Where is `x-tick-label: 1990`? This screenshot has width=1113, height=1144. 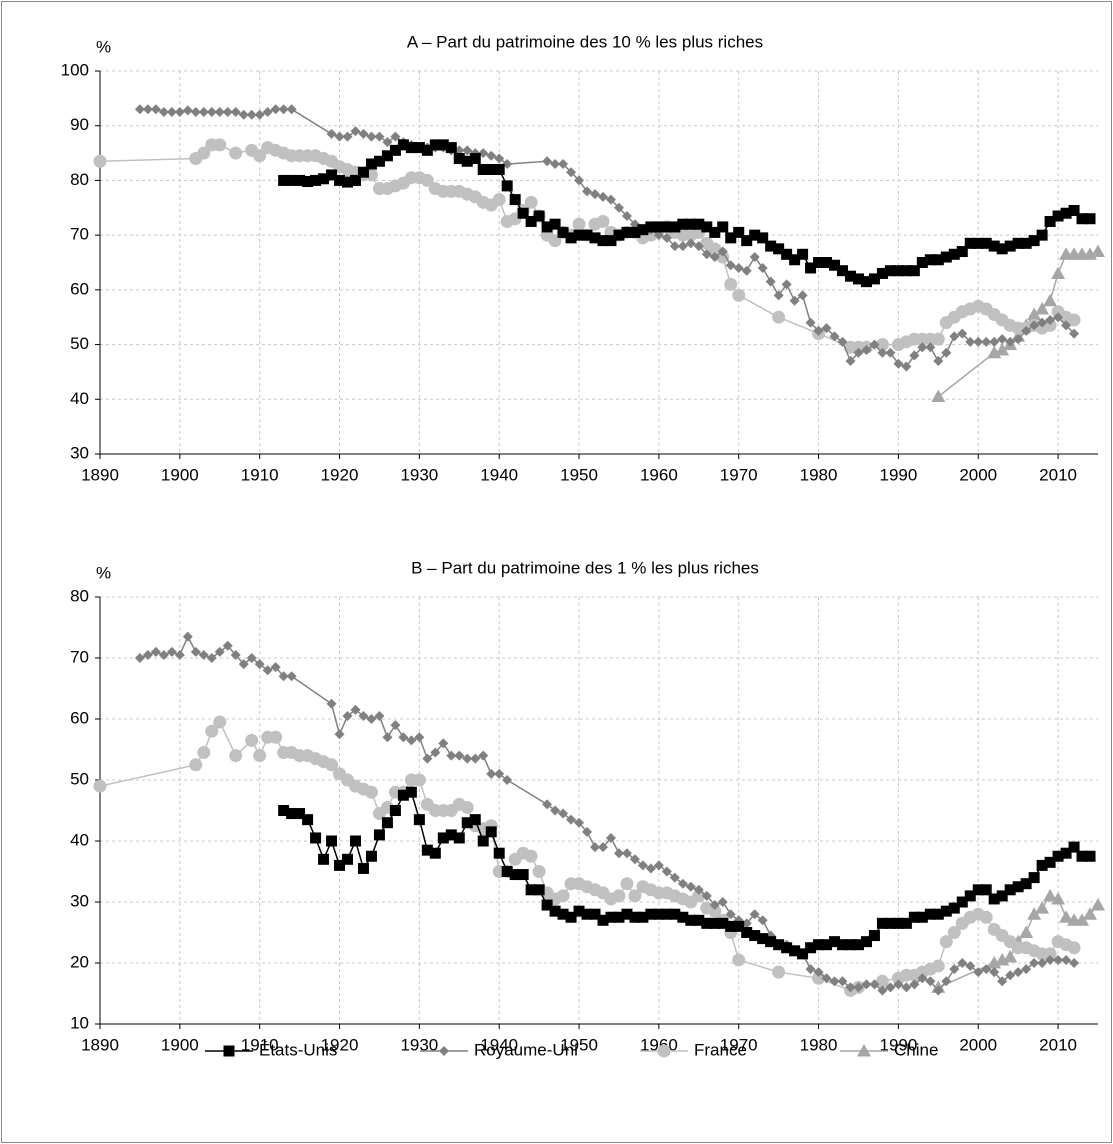
x-tick-label: 1990 is located at coordinates (898, 474).